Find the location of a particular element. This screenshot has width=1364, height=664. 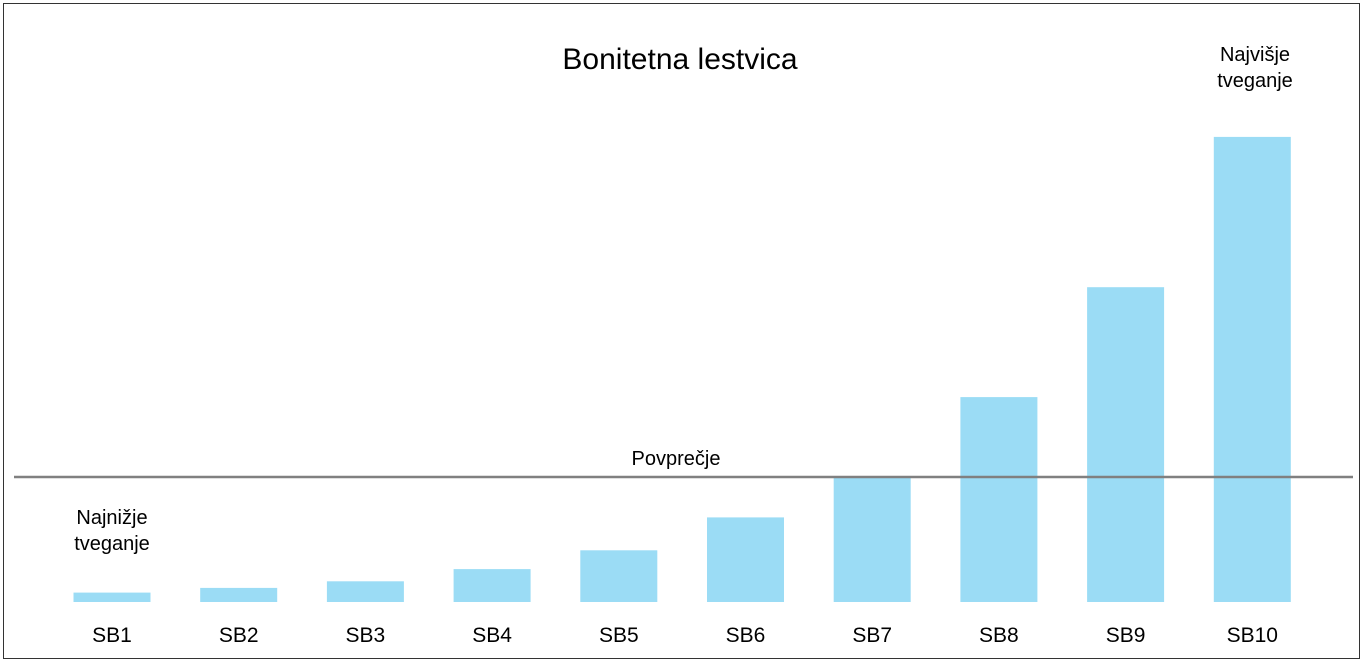

highest-risk-label-line1: Najvišje is located at coordinates (1255, 55).